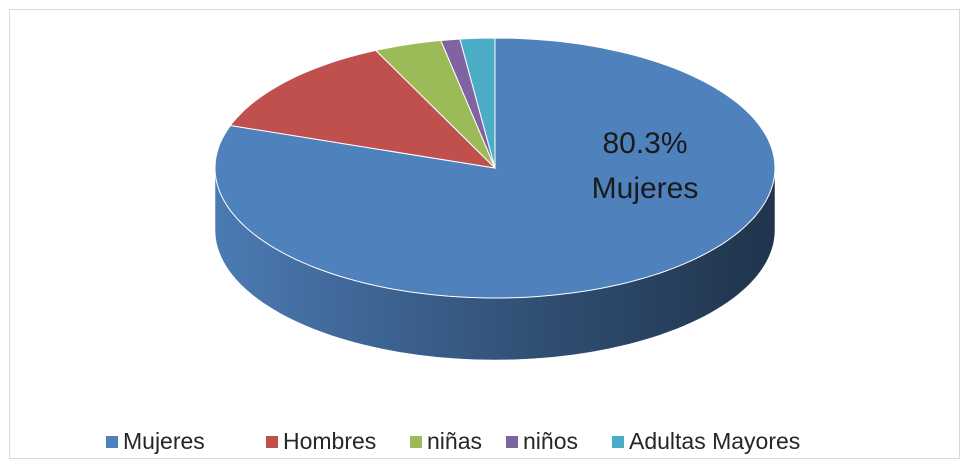  What do you see at coordinates (329, 441) in the screenshot?
I see `legend-label: Hombres` at bounding box center [329, 441].